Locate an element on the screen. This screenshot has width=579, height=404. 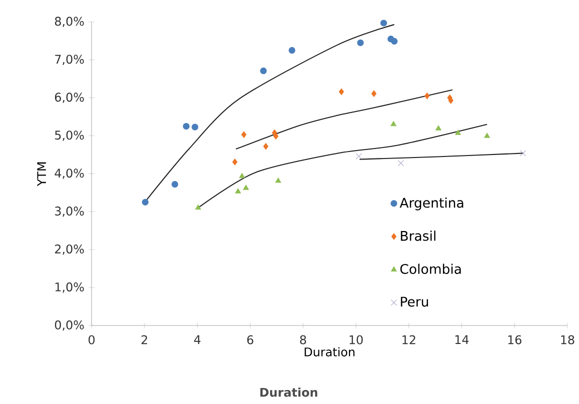
y-tick-label: 7,0% is located at coordinates (69, 59).